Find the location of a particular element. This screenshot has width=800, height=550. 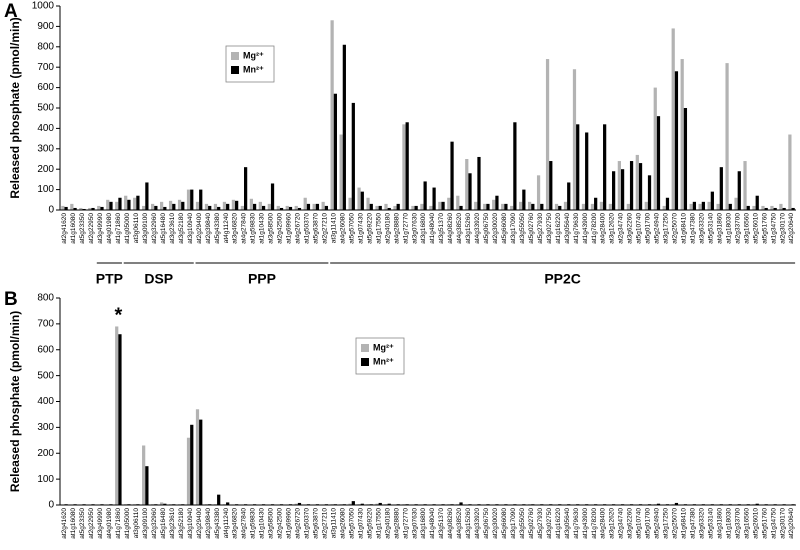

x-tick-label: at5g63870 is located at coordinates (316, 523).